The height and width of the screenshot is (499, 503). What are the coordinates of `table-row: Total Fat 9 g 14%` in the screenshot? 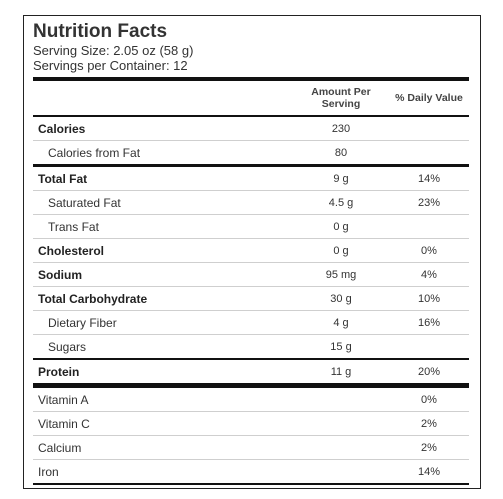 It's located at (251, 177).